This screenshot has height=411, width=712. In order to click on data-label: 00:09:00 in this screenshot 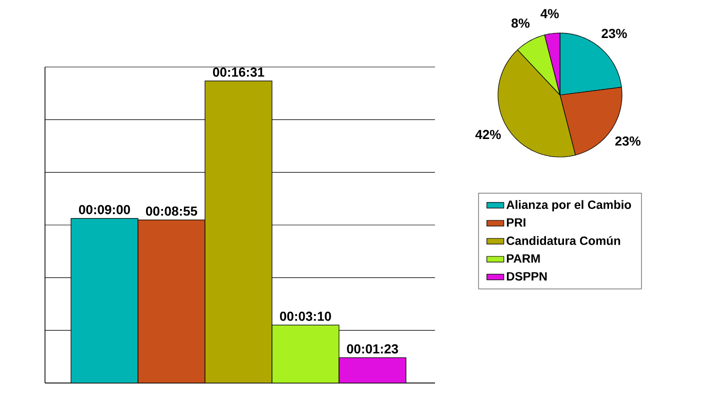, I will do `click(104, 209)`.